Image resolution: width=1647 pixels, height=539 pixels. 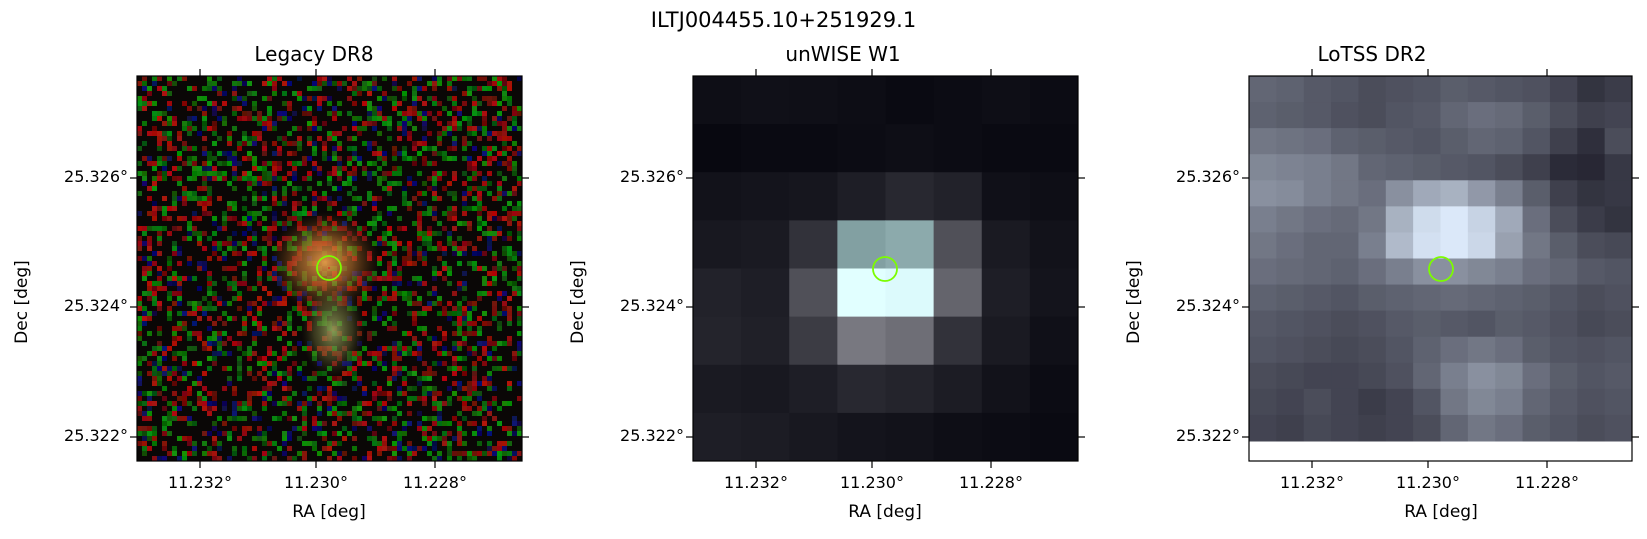 I want to click on unwise-xtick: 11.232°, so click(x=756, y=482).